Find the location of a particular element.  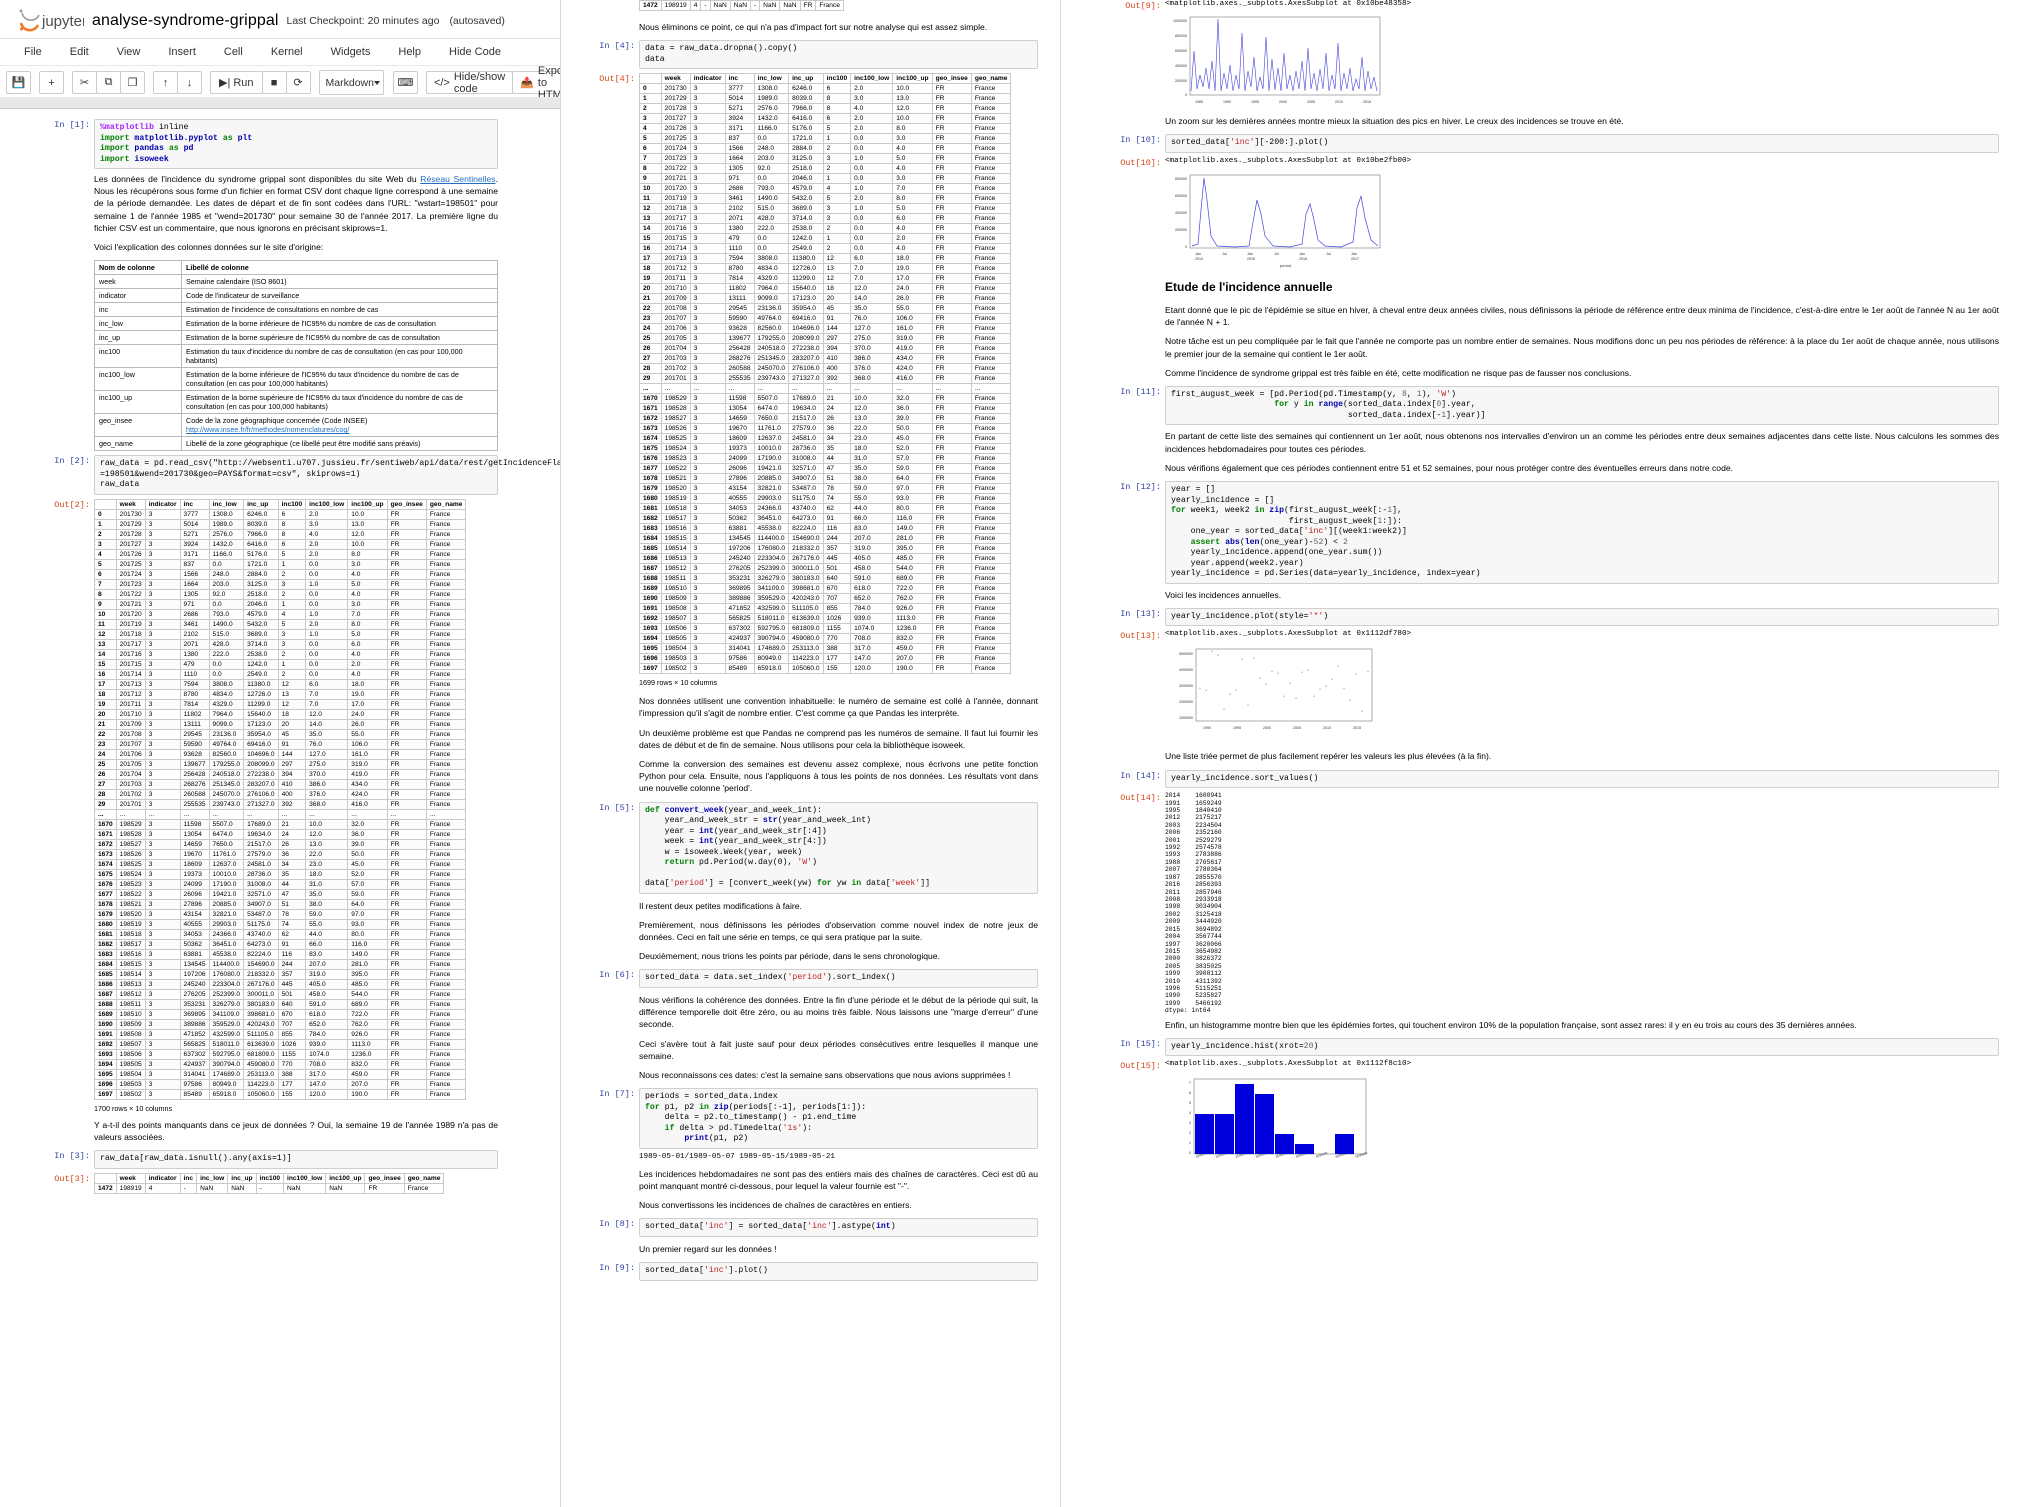

code-input-3: raw_data[raw_data.isnull().any(axis=1)] is located at coordinates (296, 1159).